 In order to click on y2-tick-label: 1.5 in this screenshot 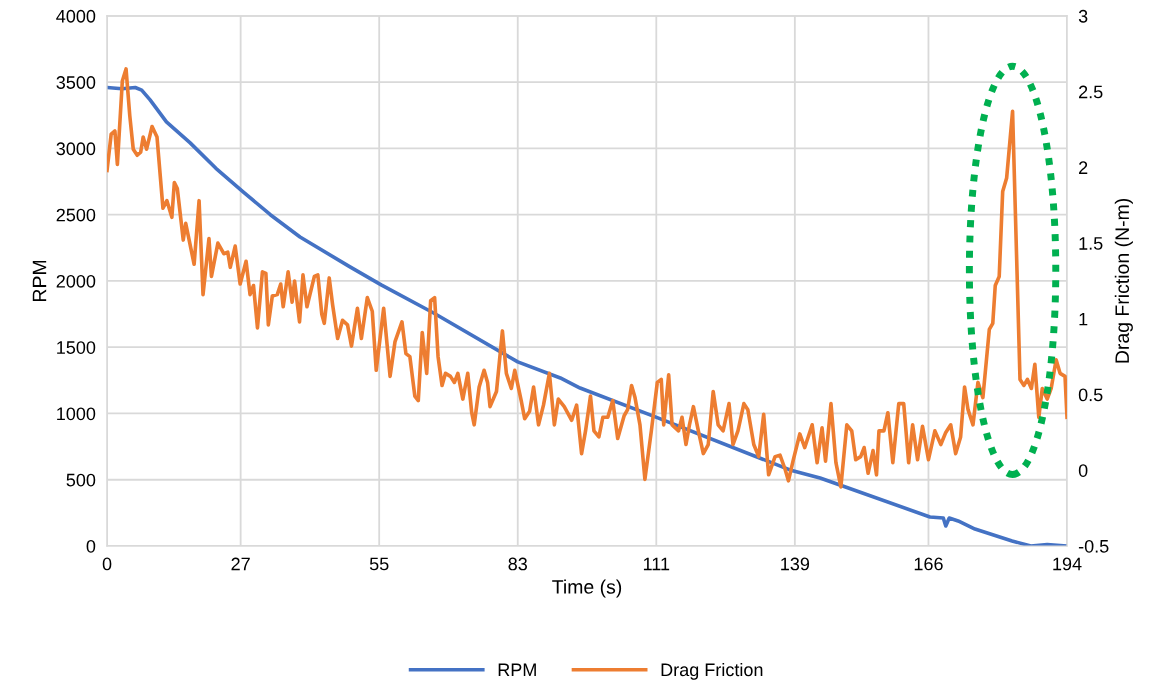, I will do `click(1091, 243)`.